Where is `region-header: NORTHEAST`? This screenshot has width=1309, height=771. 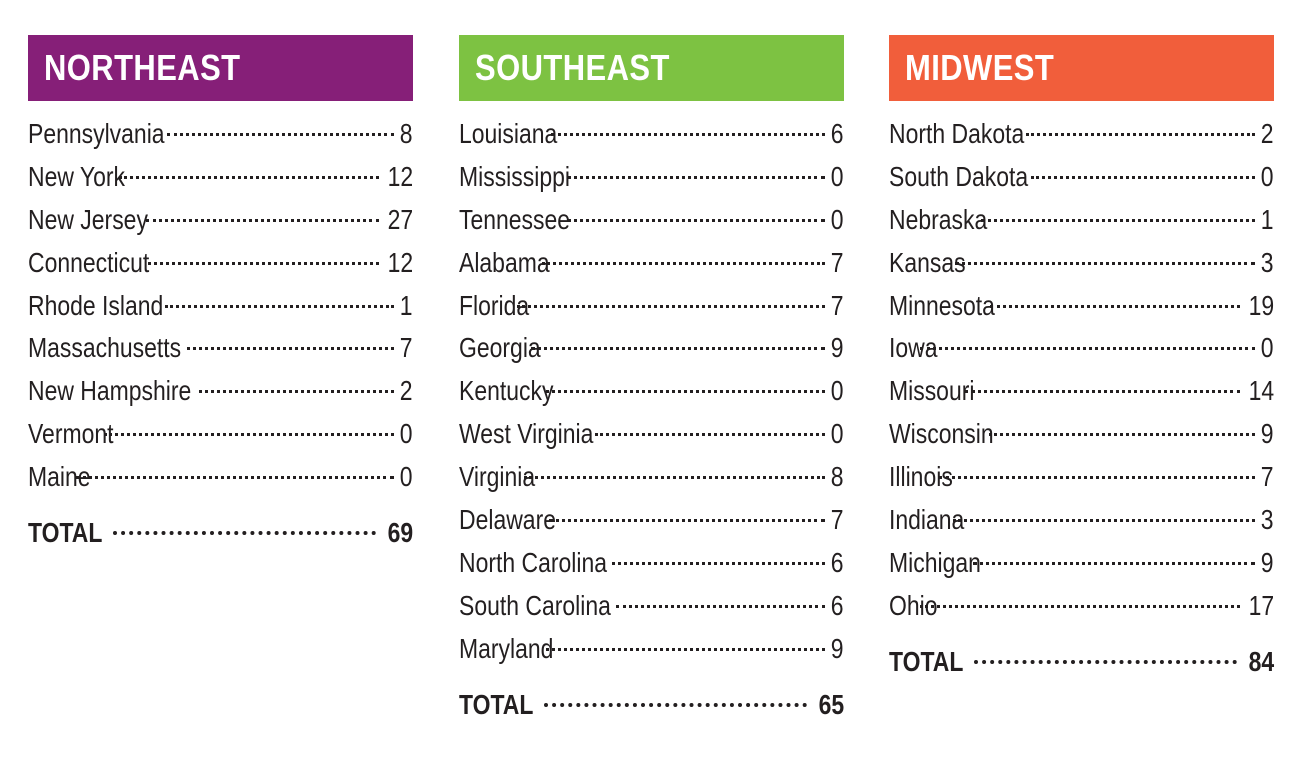
region-header: NORTHEAST is located at coordinates (220, 68).